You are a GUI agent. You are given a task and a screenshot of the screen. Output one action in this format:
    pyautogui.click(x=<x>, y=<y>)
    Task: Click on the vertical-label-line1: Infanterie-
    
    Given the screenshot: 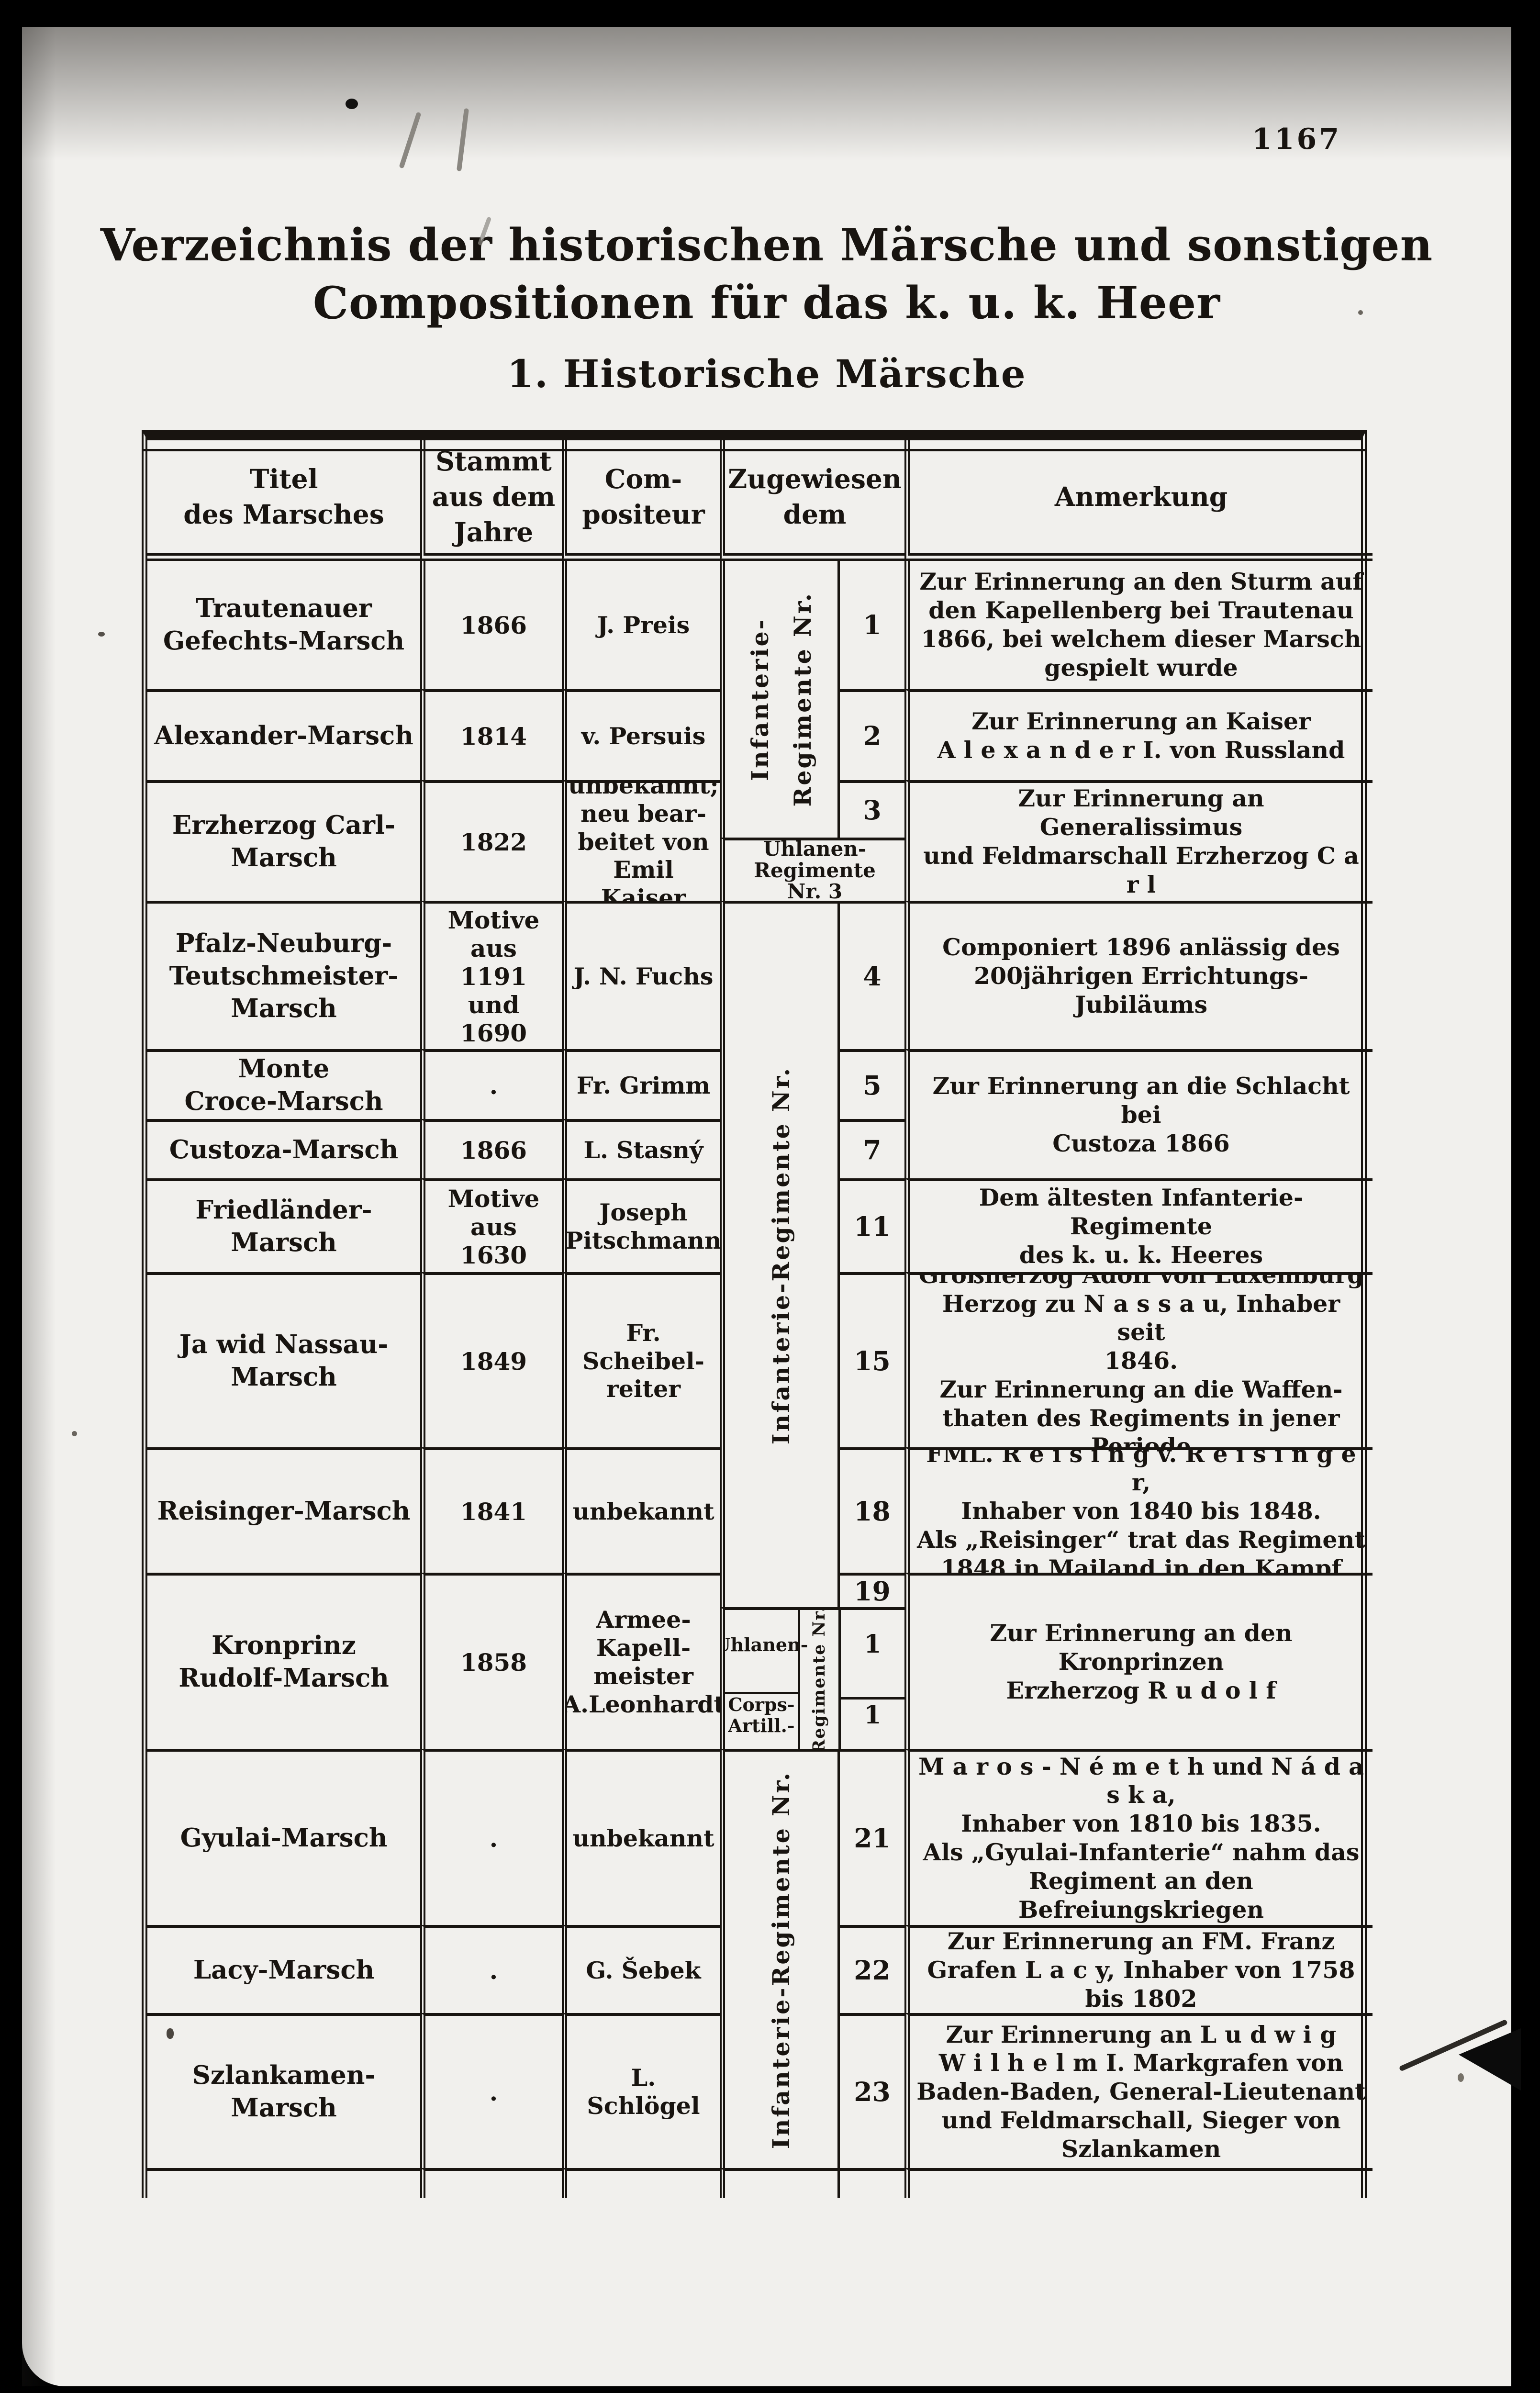 What is the action you would take?
    pyautogui.click(x=760, y=699)
    